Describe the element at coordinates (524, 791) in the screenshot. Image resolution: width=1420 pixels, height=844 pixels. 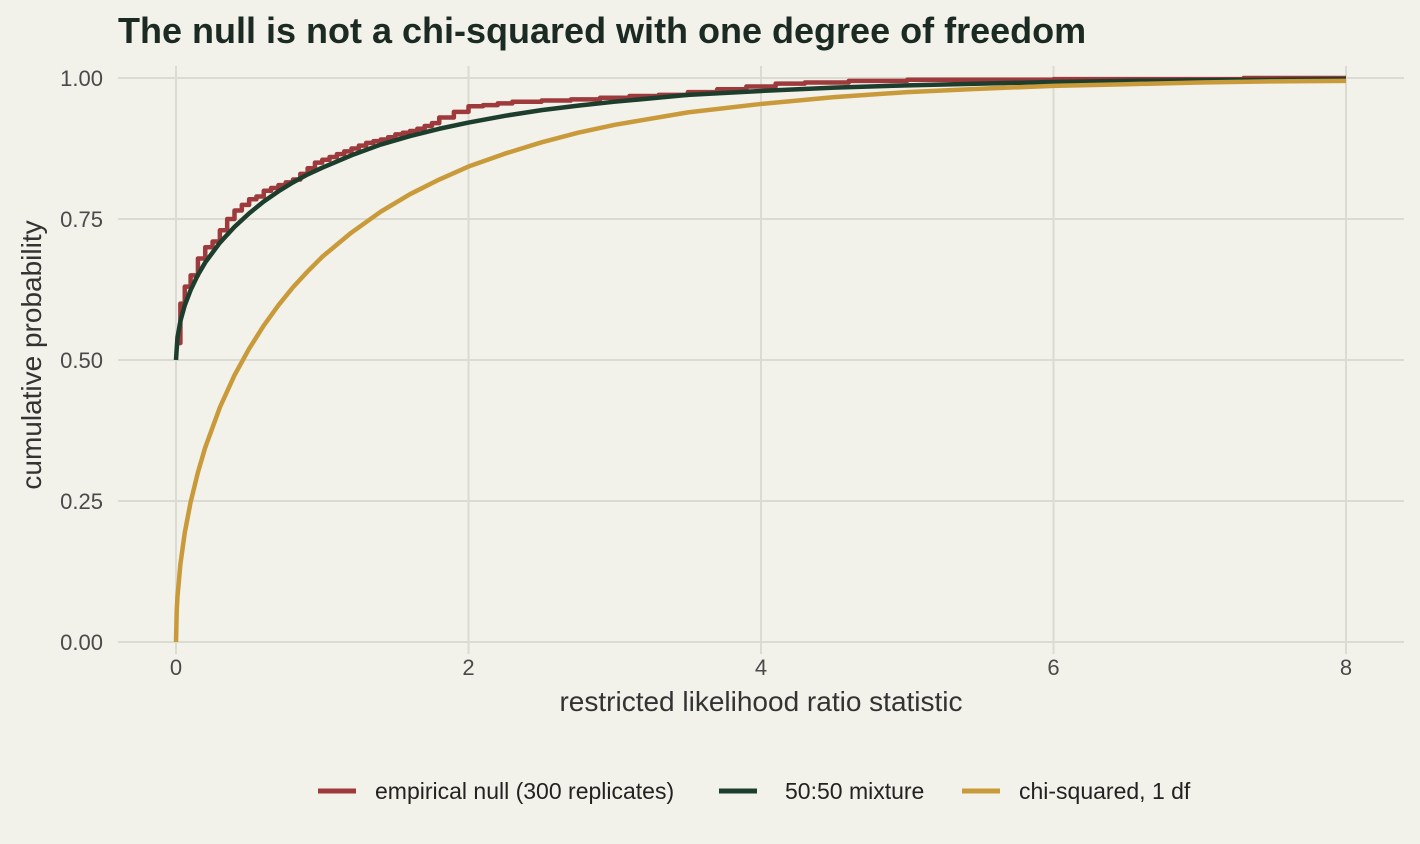
I see `legend-label-empirical: empirical null (300 replicates)` at that location.